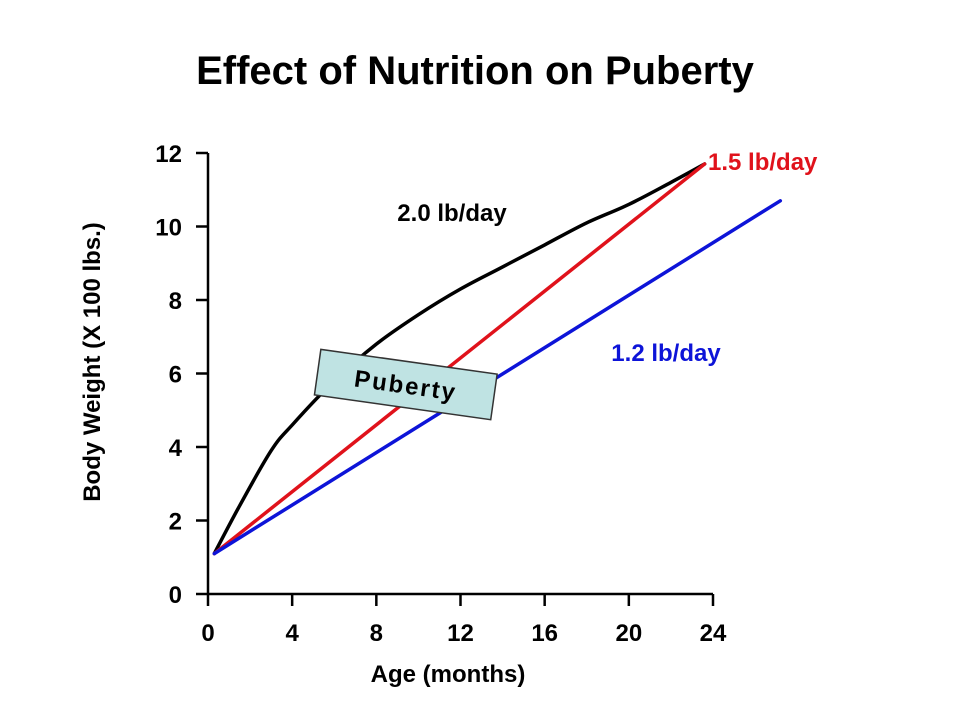 This screenshot has width=960, height=720. I want to click on puberty-box, so click(405, 384).